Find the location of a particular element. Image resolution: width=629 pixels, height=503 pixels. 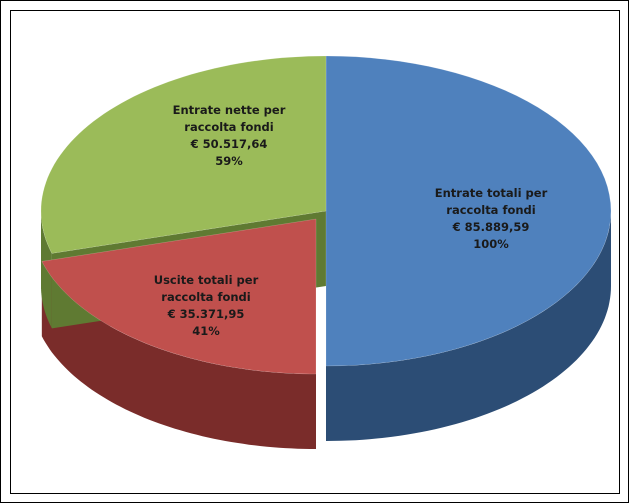

percent-label: 59% is located at coordinates (229, 161).